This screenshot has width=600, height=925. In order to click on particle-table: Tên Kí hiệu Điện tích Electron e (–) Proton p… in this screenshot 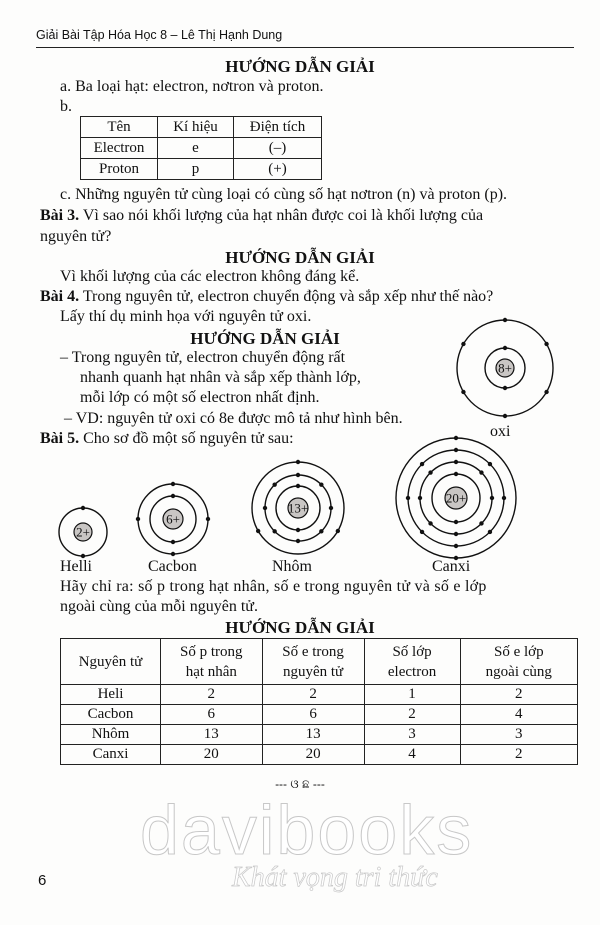, I will do `click(201, 148)`.